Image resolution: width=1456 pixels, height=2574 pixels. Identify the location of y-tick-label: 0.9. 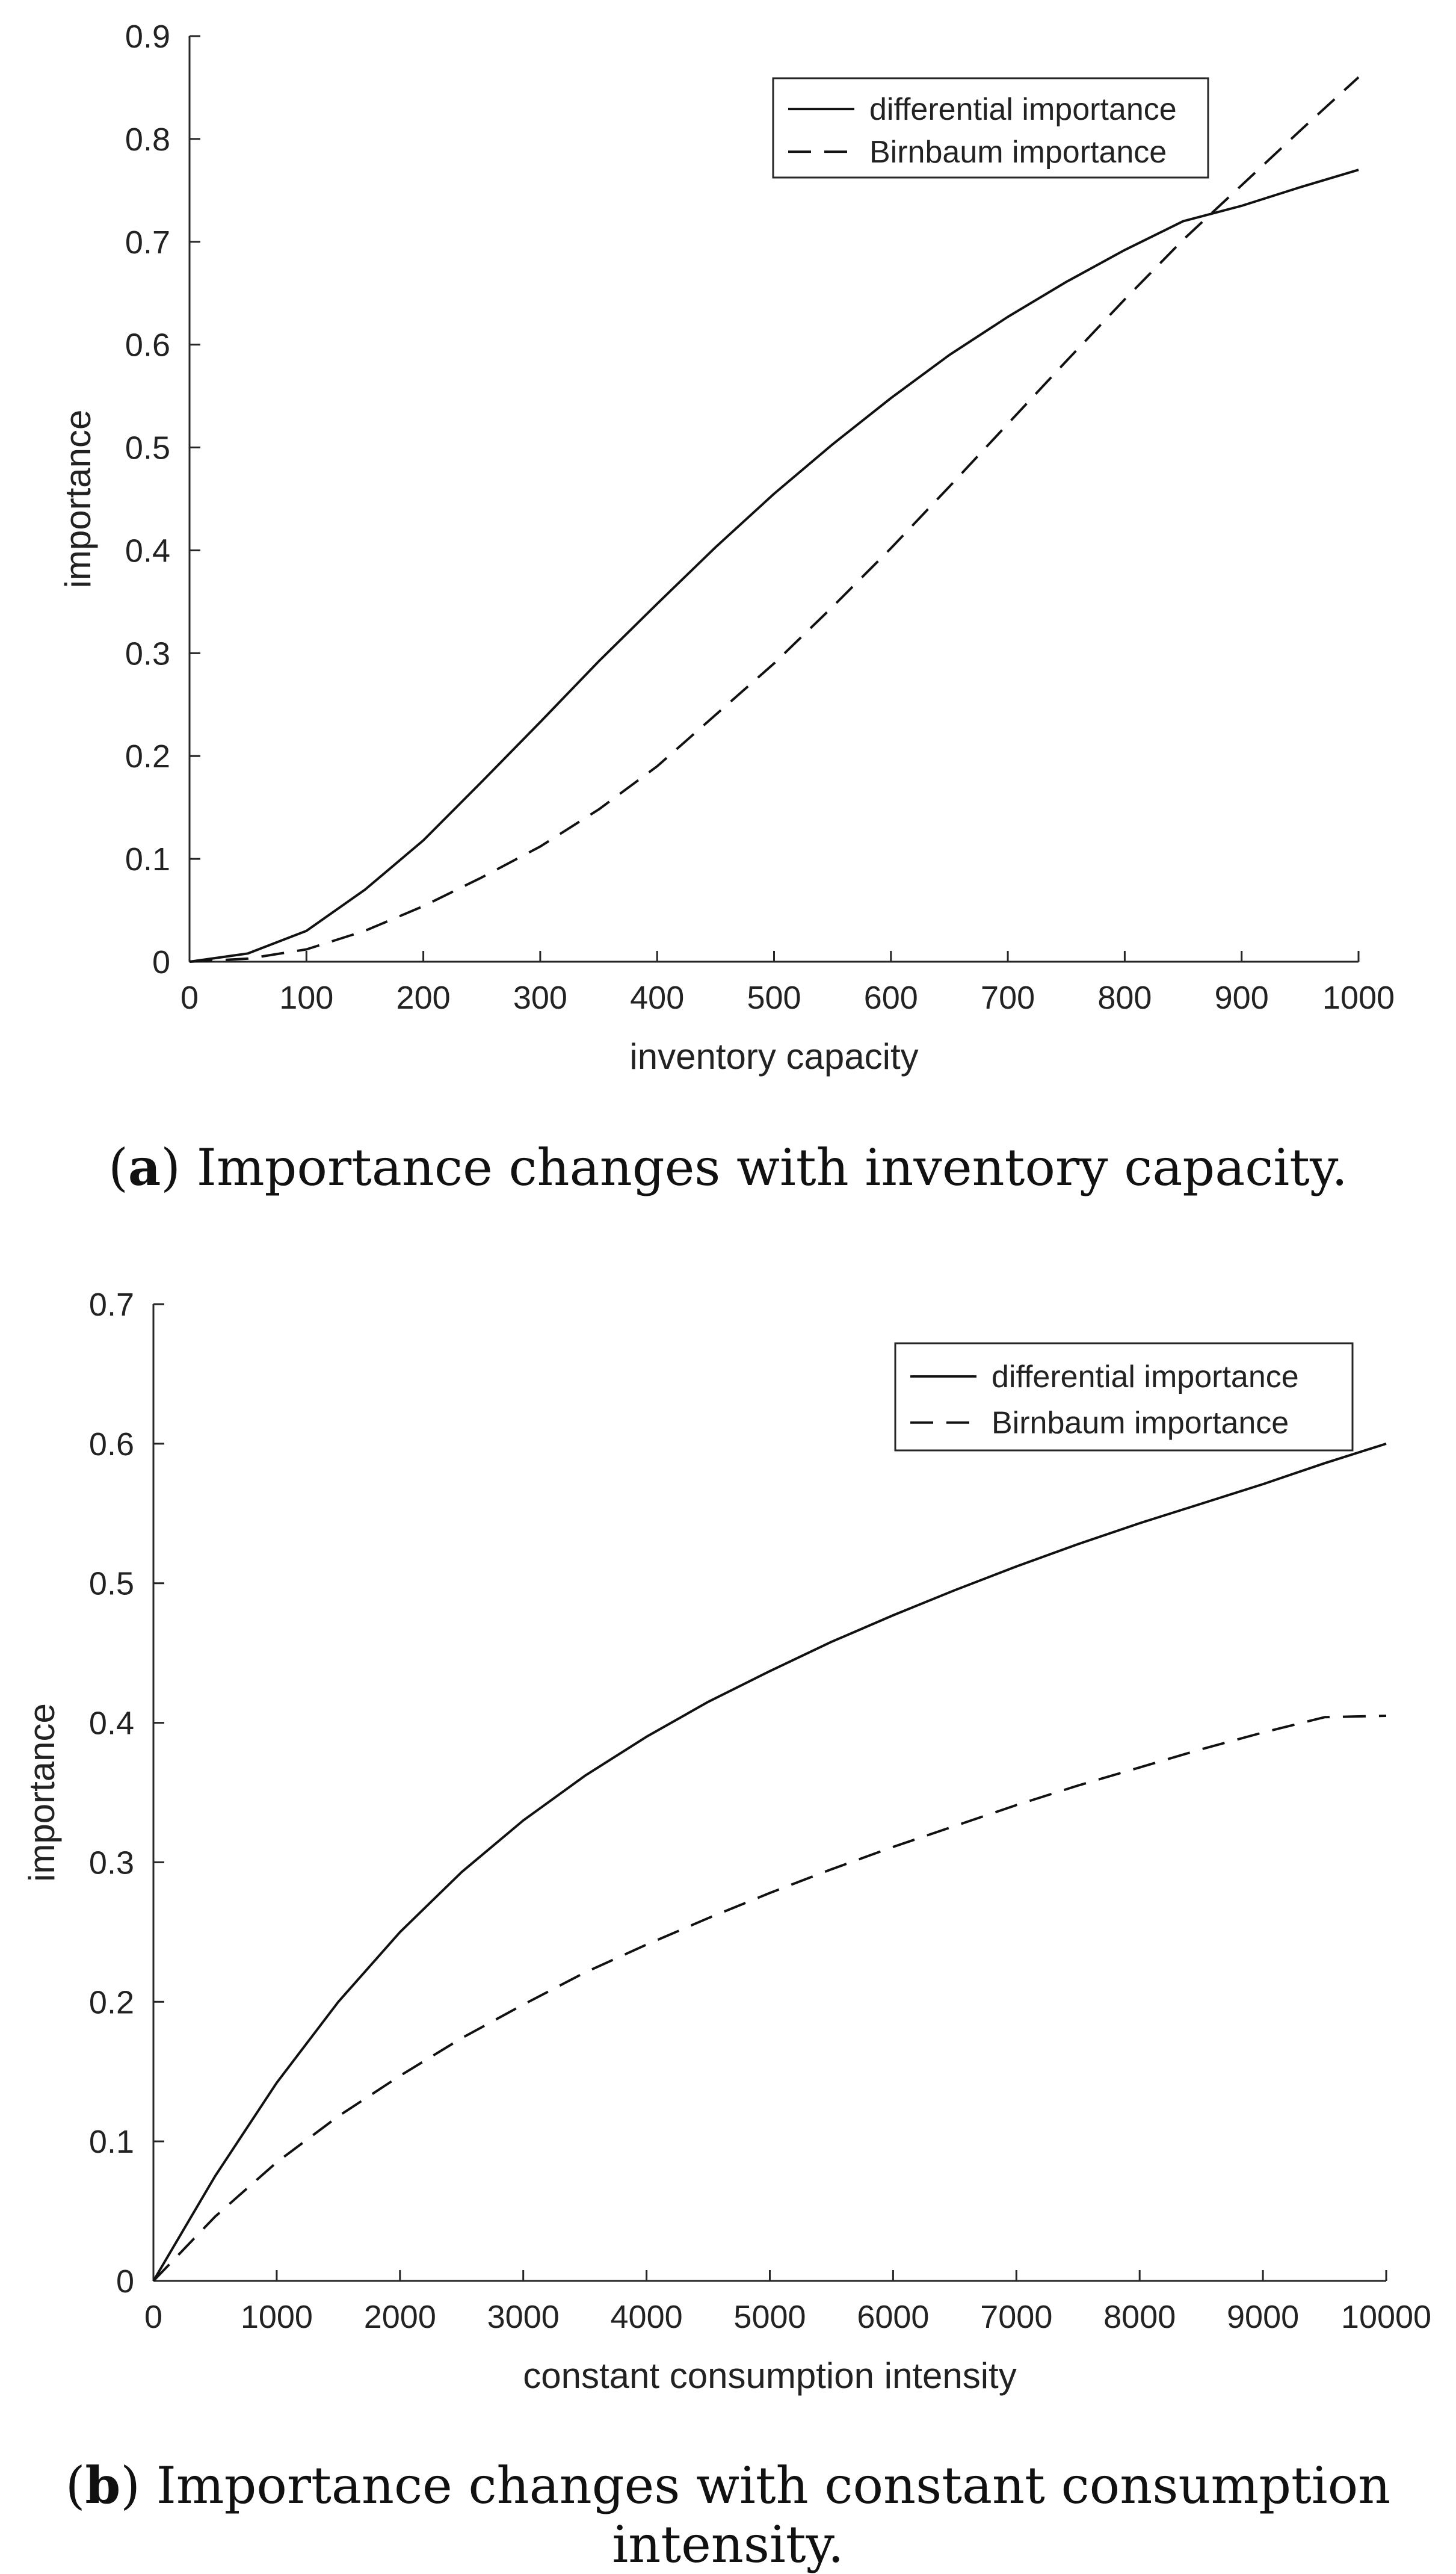
(147, 37).